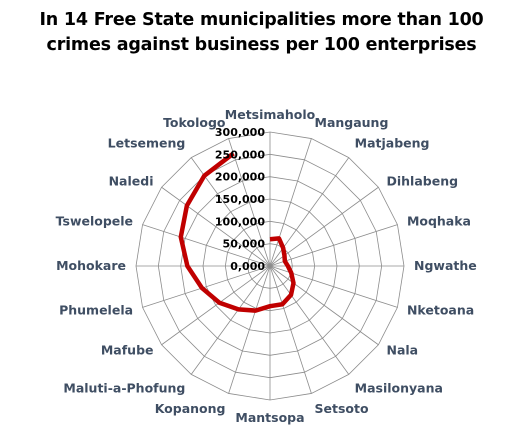  I want to click on tick-label: 200,000, so click(240, 177).